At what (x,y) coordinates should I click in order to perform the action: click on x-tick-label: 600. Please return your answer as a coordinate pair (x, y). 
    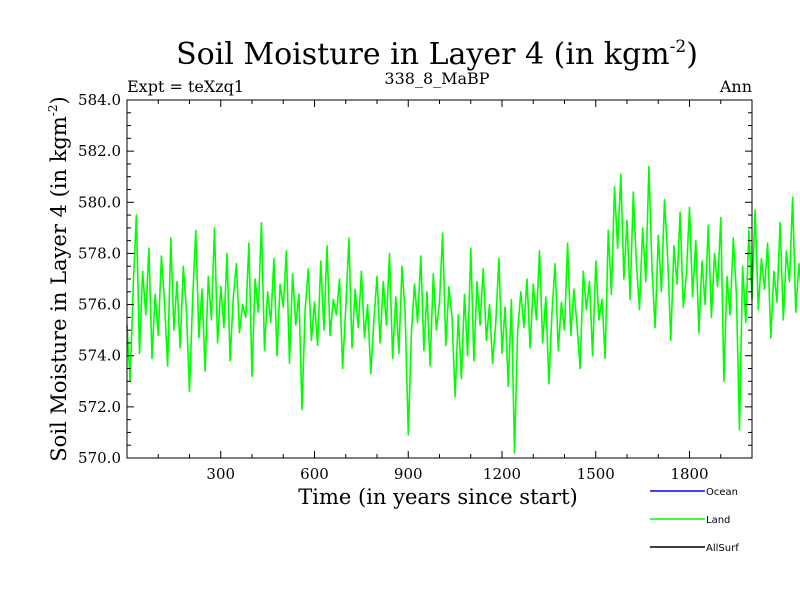
    Looking at the image, I should click on (314, 474).